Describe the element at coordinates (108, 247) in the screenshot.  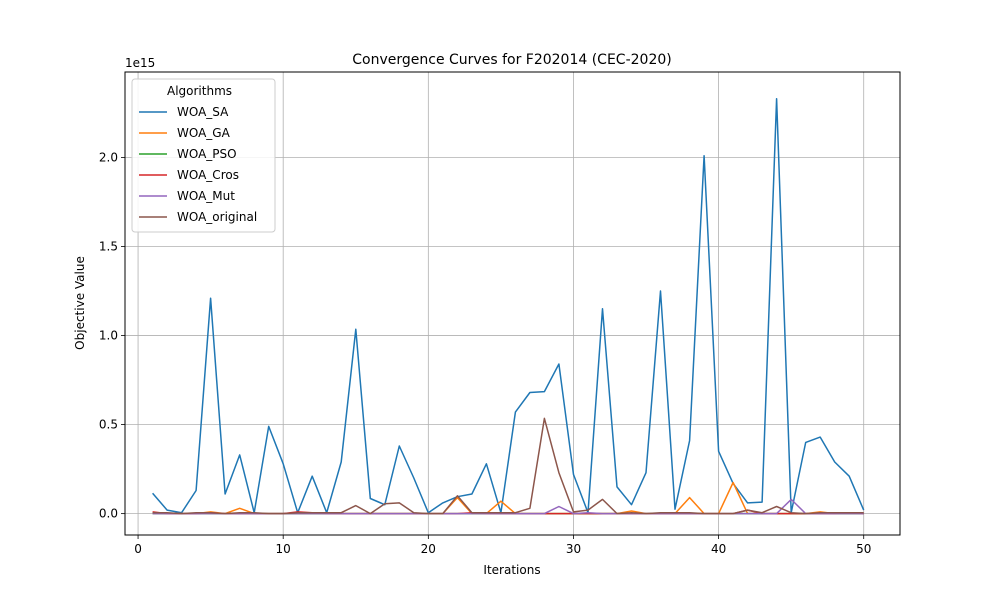
I see `y-tick-label: 1.5` at that location.